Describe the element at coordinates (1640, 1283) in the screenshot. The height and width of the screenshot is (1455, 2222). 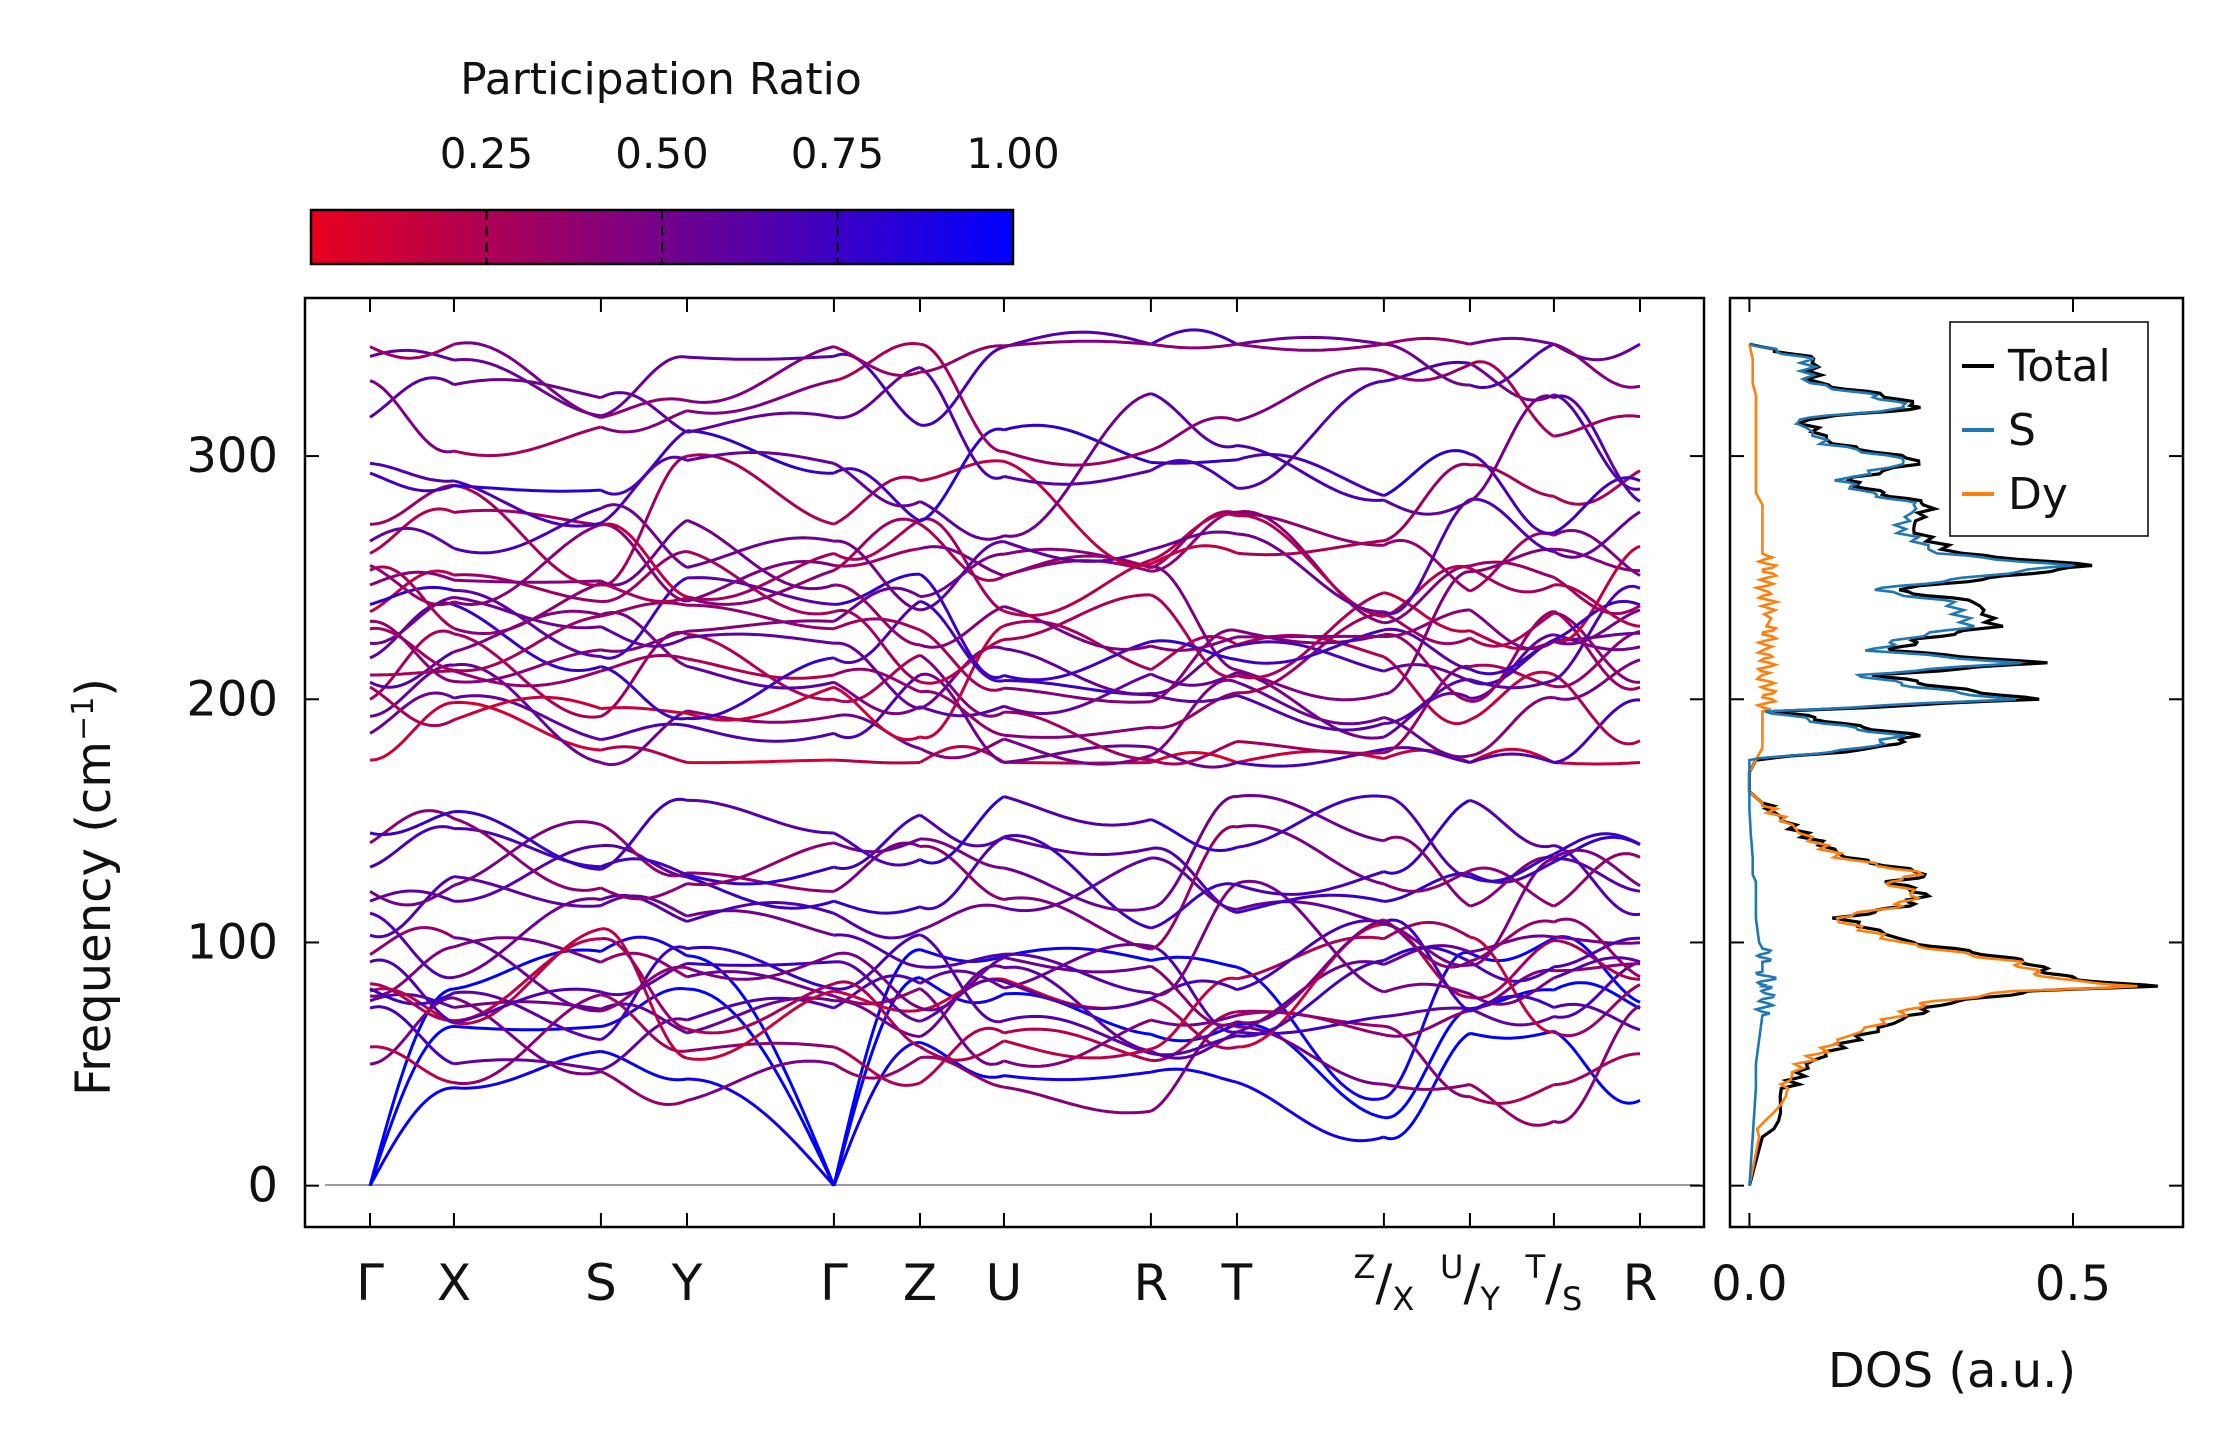
I see `band-x-tick-label: R` at that location.